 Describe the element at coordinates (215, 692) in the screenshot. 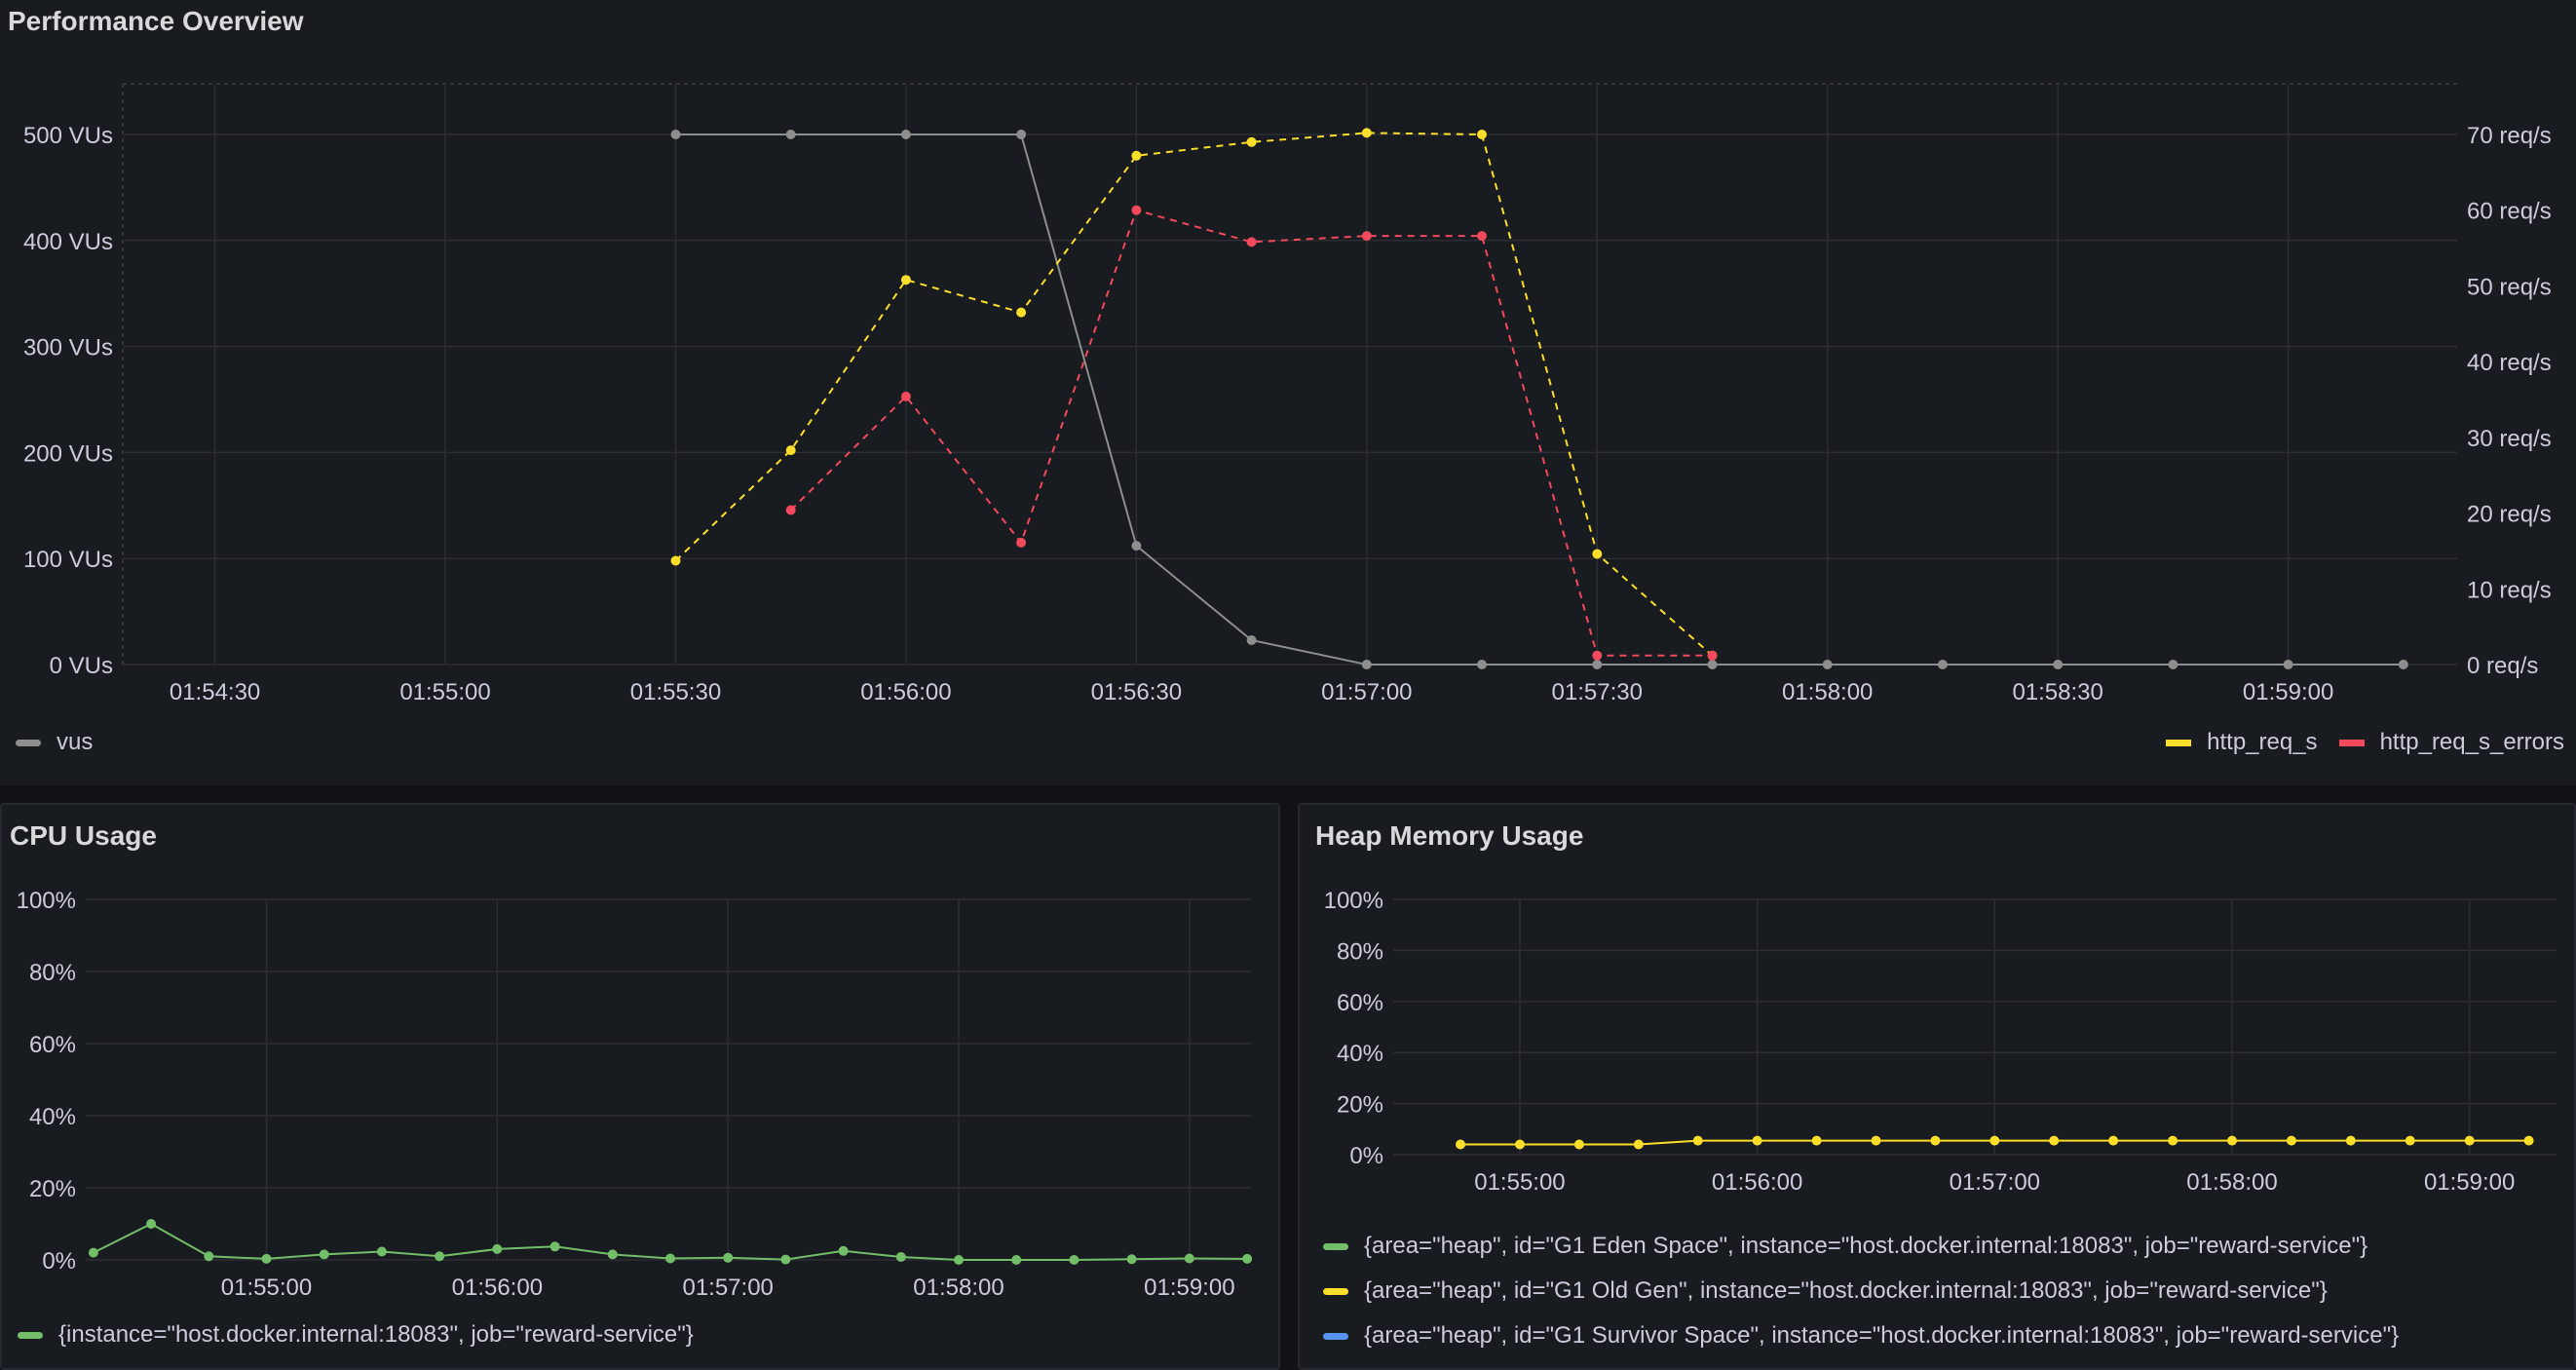

I see `x-tick-label: 01:54:30` at that location.